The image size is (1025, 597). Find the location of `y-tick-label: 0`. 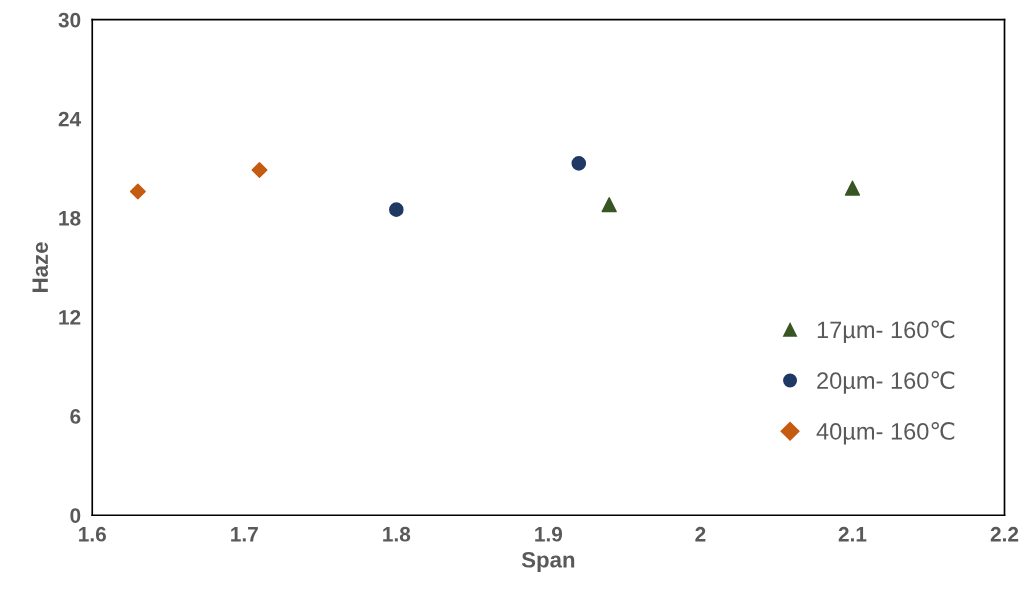

y-tick-label: 0 is located at coordinates (75, 515).